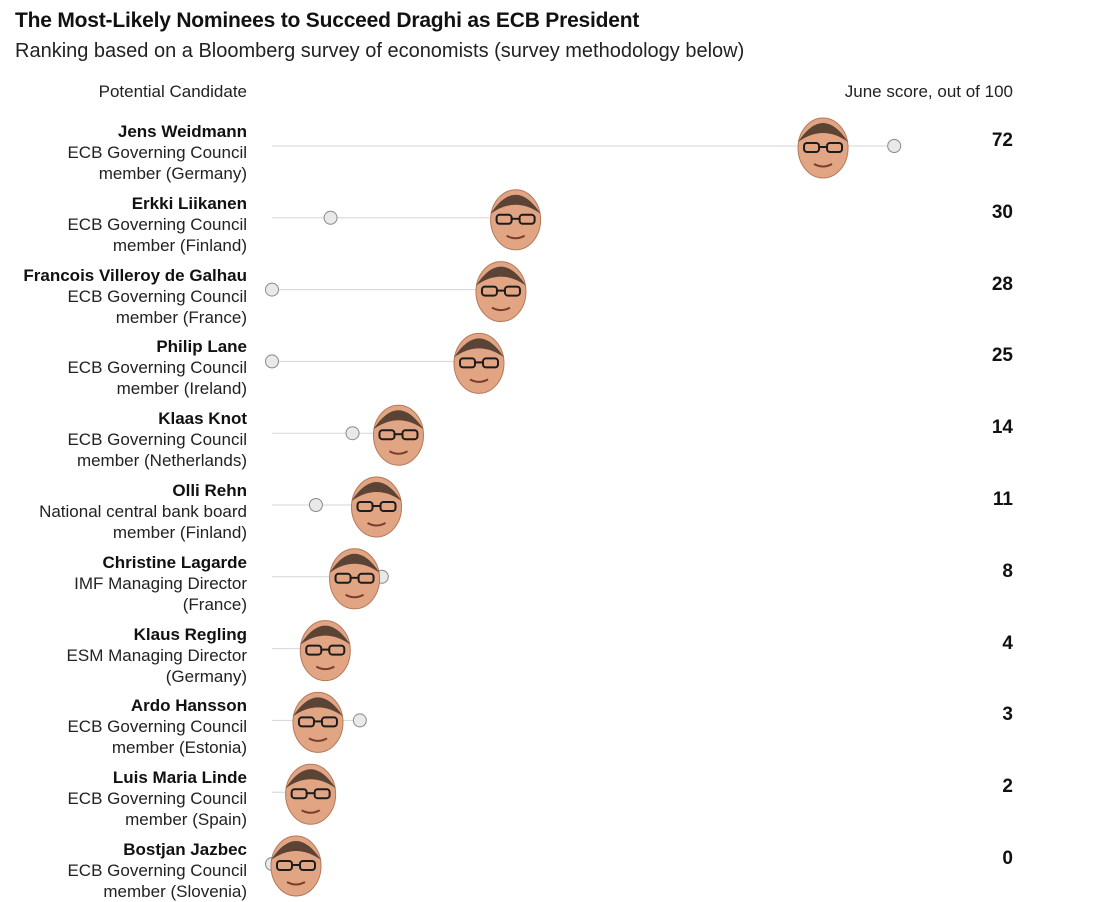  What do you see at coordinates (179, 748) in the screenshot?
I see `candidate-detail: member (Estonia)` at bounding box center [179, 748].